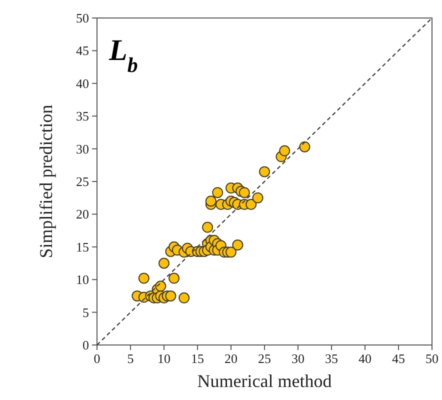  What do you see at coordinates (82, 83) in the screenshot?
I see `y-tick-label: 40` at bounding box center [82, 83].